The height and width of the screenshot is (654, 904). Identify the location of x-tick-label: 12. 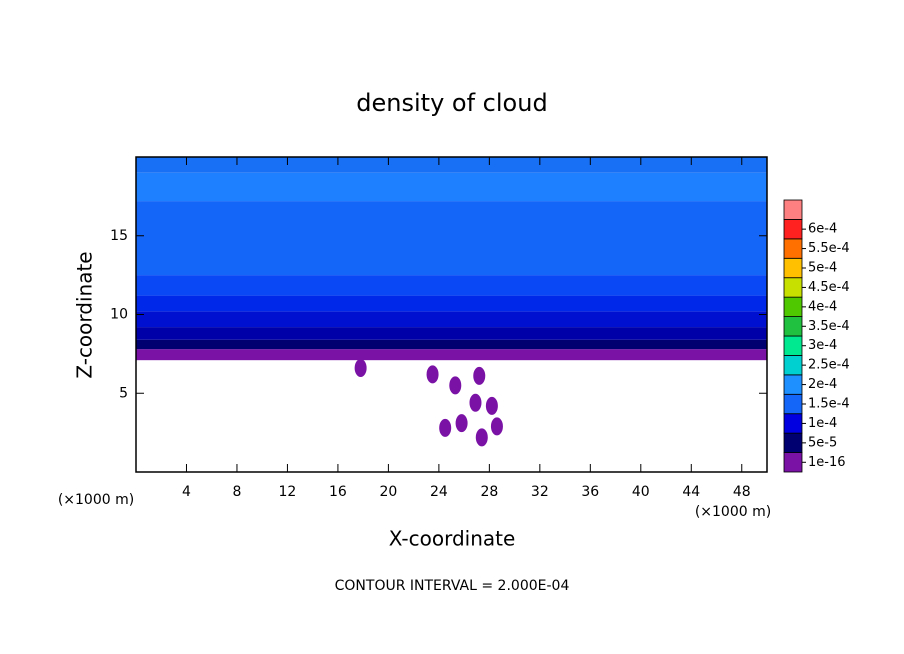
(288, 492).